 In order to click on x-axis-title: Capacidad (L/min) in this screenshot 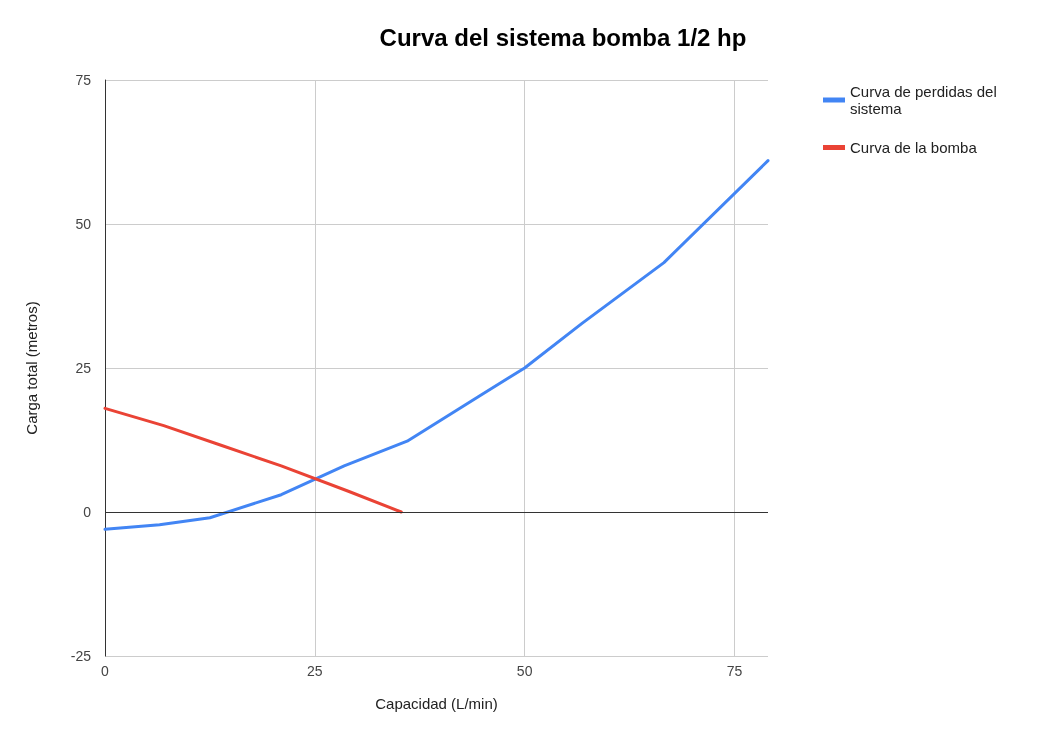, I will do `click(436, 703)`.